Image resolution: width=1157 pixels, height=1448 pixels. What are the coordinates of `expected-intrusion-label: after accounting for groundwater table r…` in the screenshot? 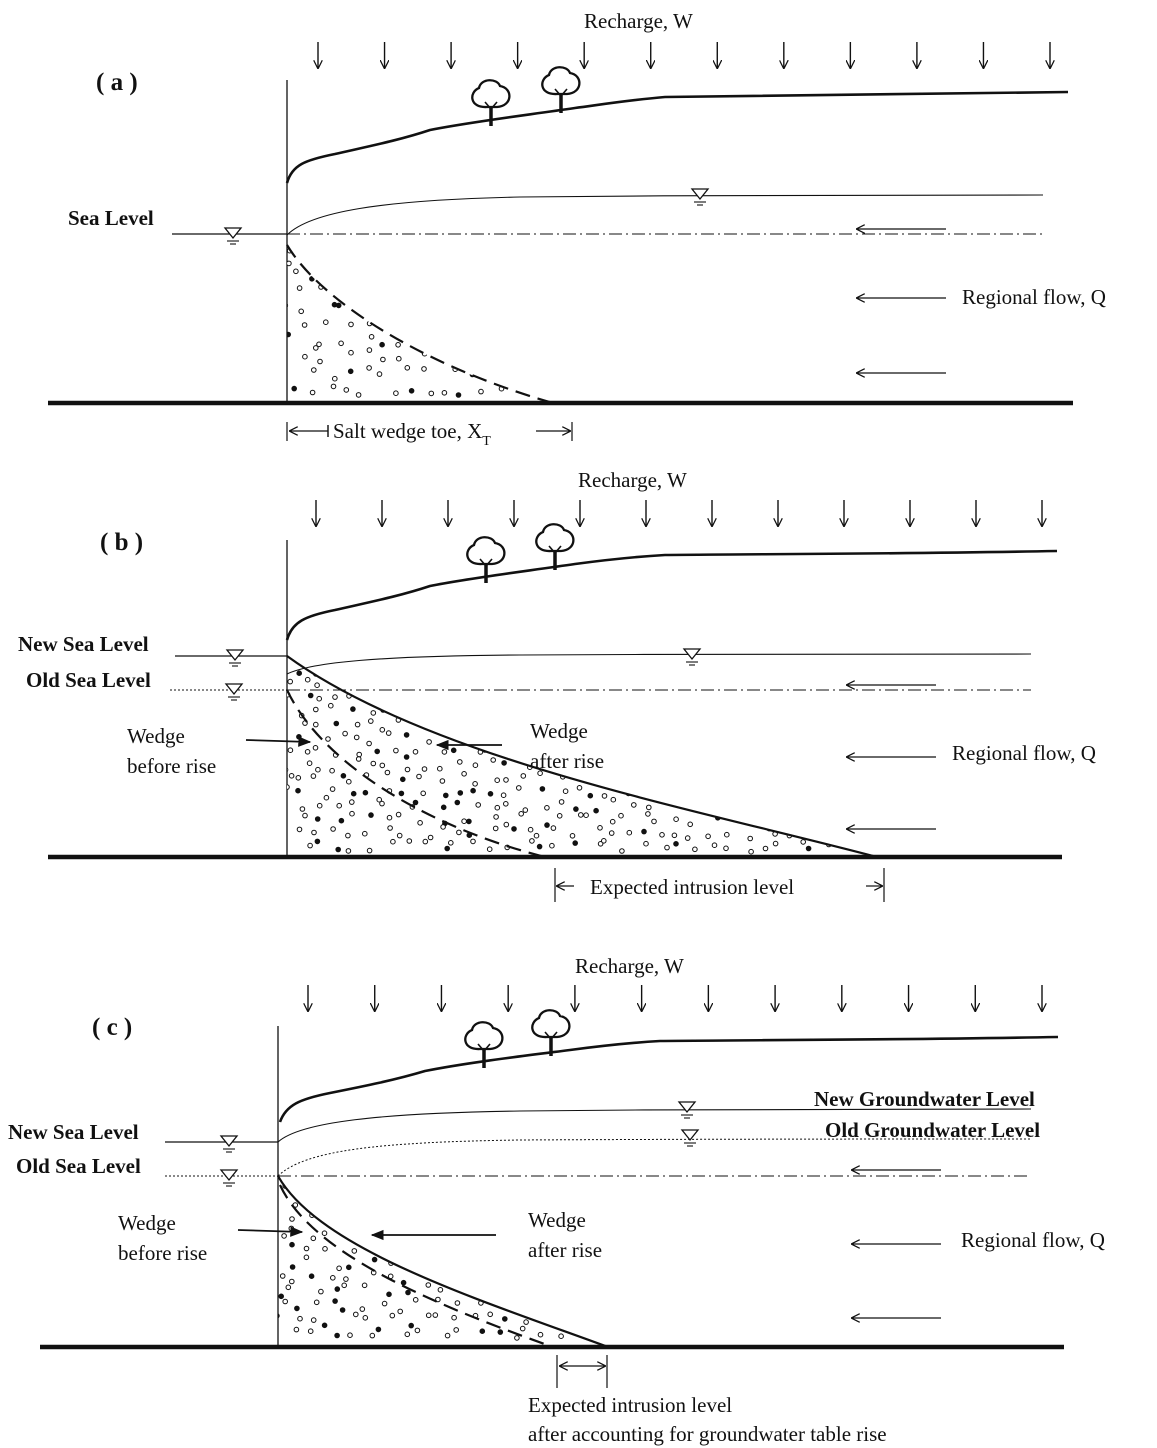 It's located at (707, 1434).